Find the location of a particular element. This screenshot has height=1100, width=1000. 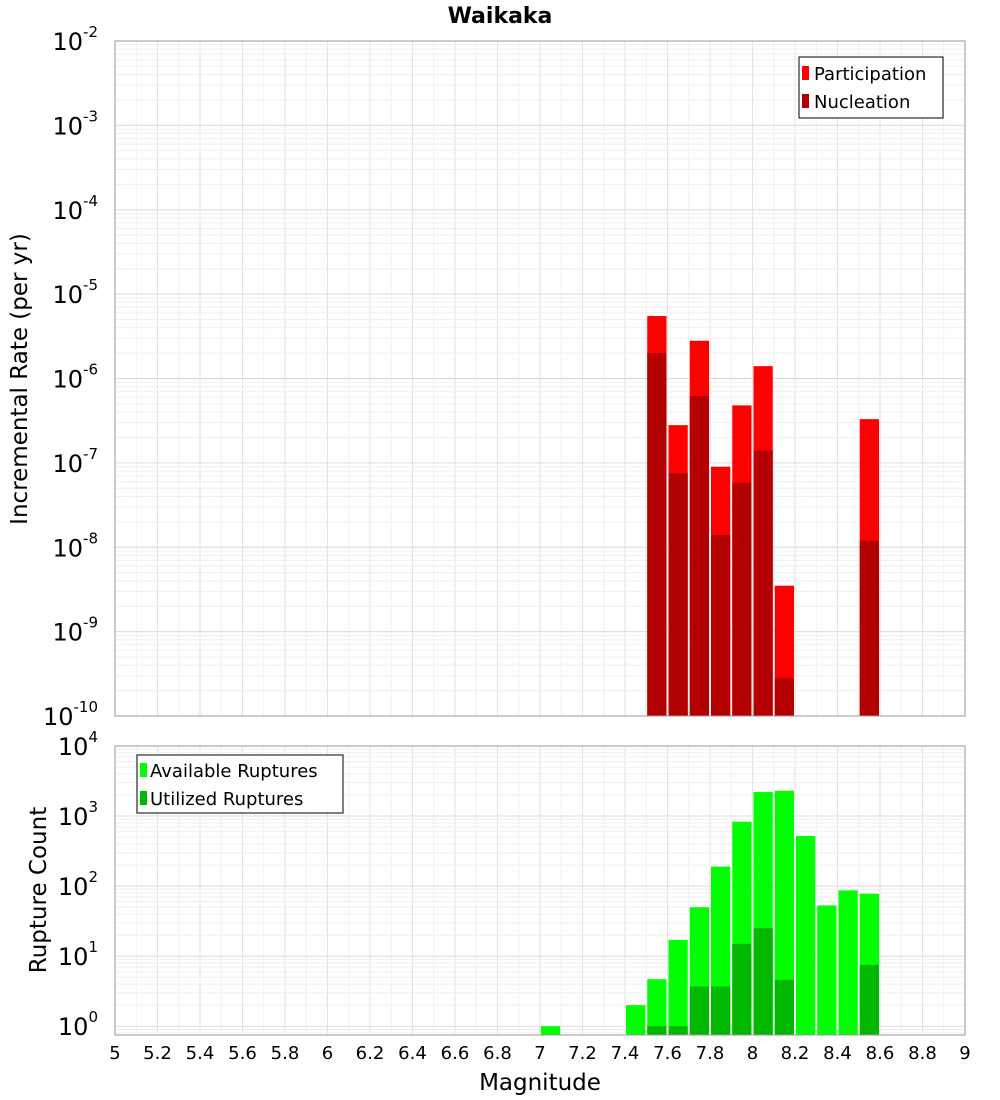

count-plot-bars is located at coordinates (710, 912).